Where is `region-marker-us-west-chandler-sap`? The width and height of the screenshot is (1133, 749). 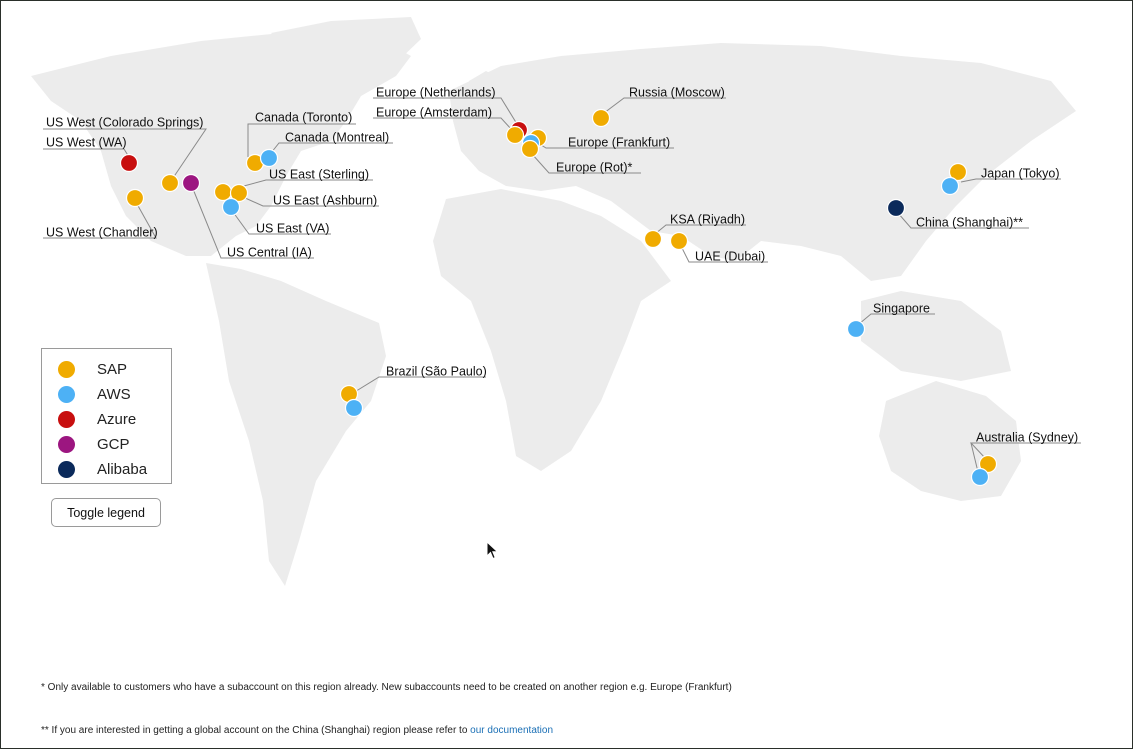 region-marker-us-west-chandler-sap is located at coordinates (135, 198).